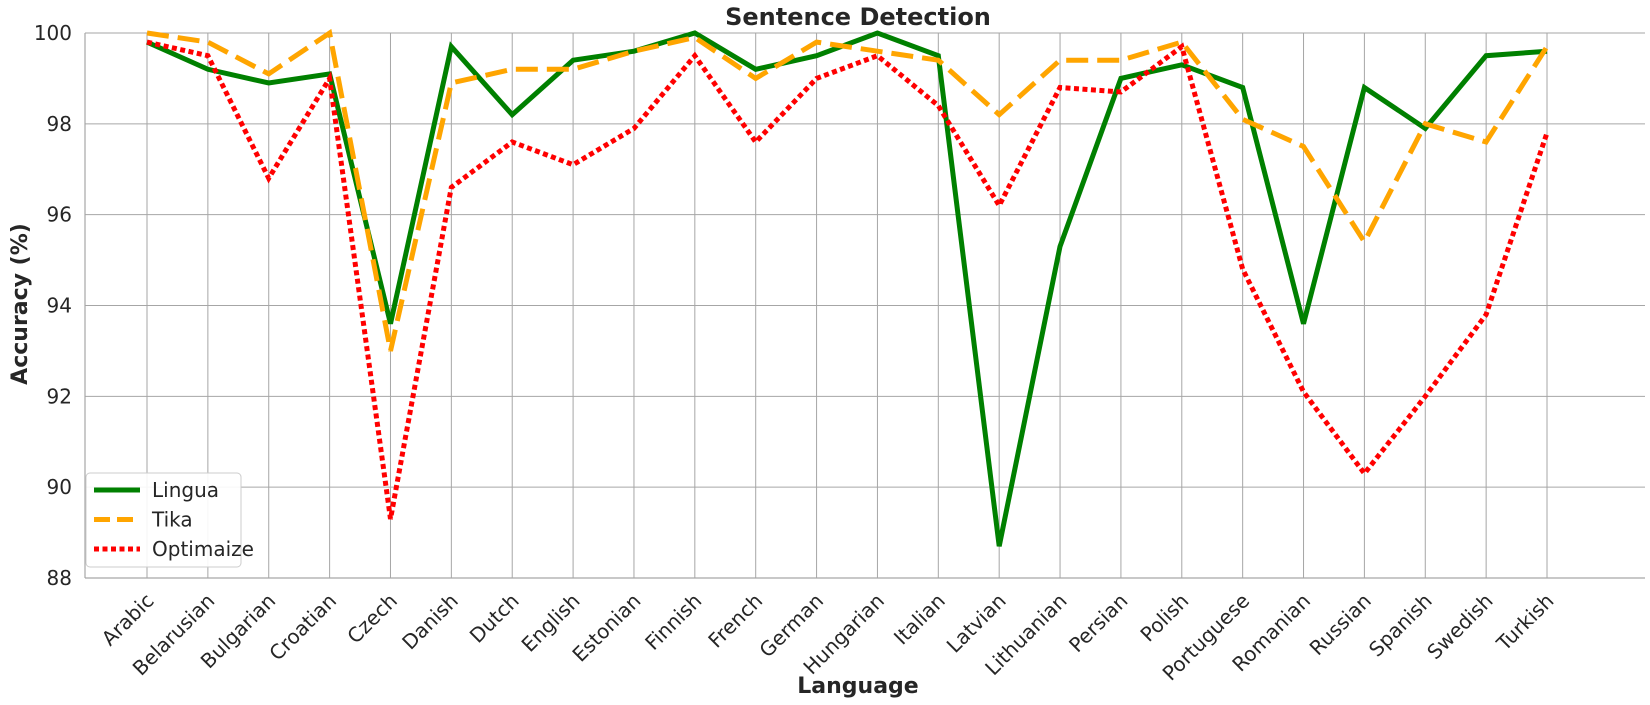 The height and width of the screenshot is (705, 1650). What do you see at coordinates (20, 304) in the screenshot?
I see `y-axis-label: Accuracy (%)` at bounding box center [20, 304].